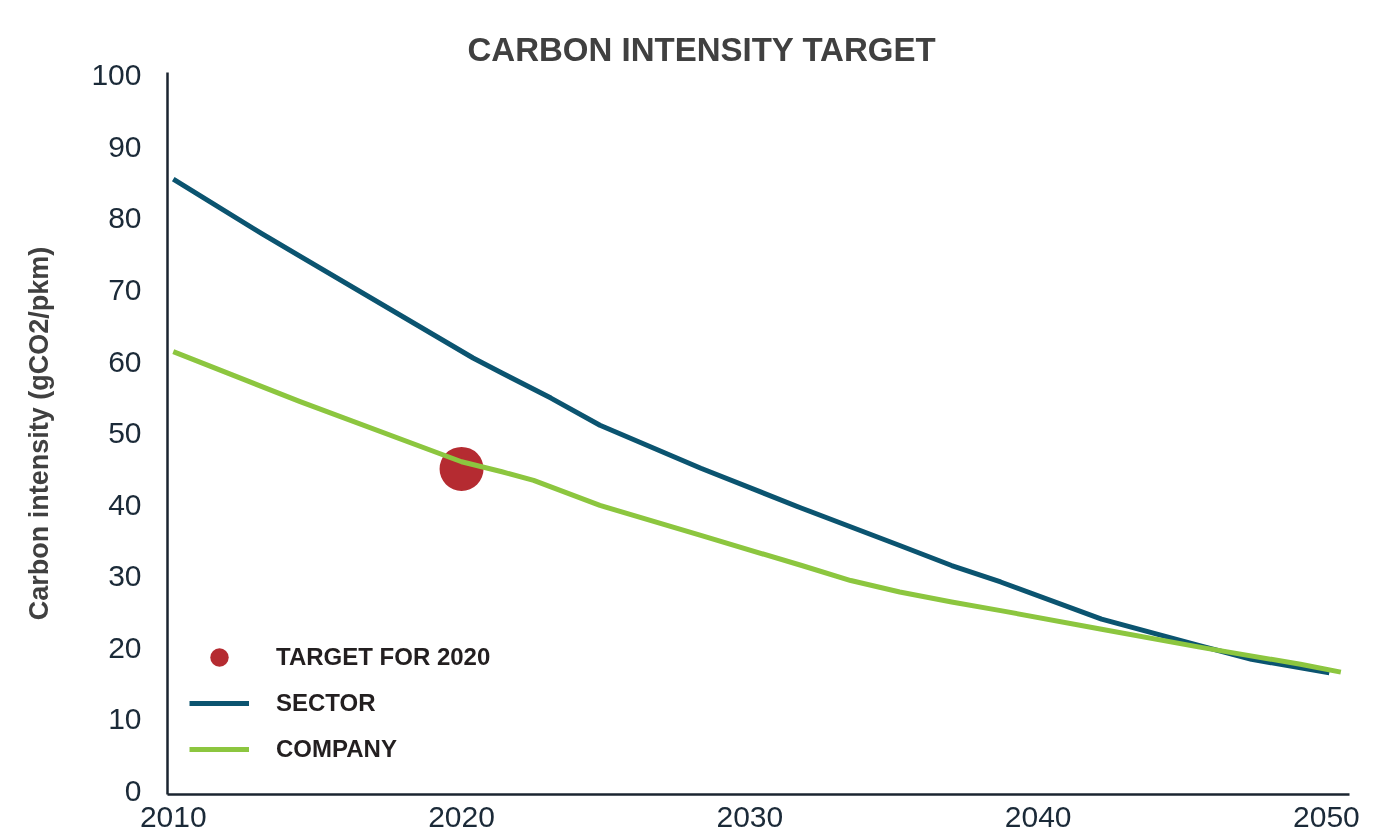 This screenshot has width=1386, height=838. Describe the element at coordinates (326, 703) in the screenshot. I see `legend-label: SECTOR` at that location.